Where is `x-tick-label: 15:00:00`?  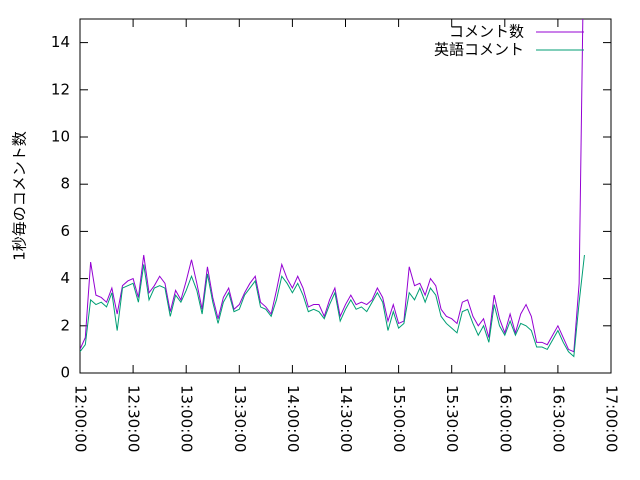
x-tick-label: 15:00:00 is located at coordinates (399, 418).